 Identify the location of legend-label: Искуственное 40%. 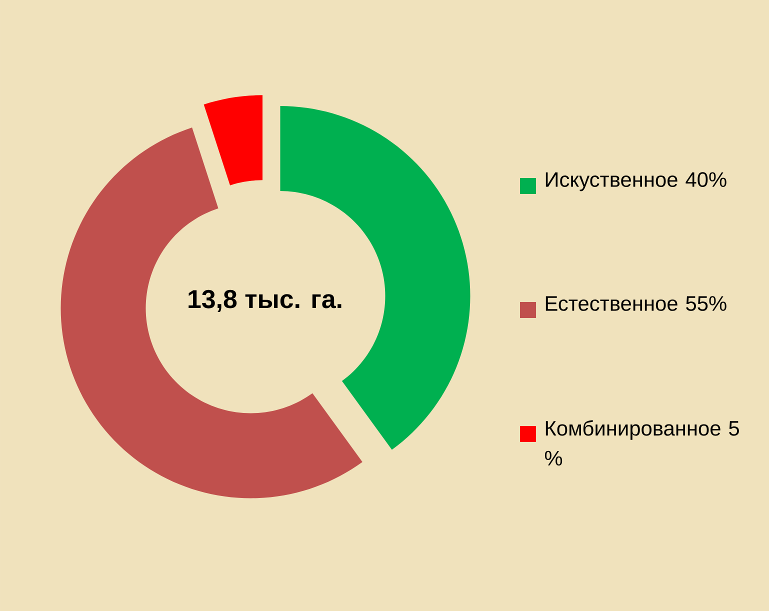
(636, 182).